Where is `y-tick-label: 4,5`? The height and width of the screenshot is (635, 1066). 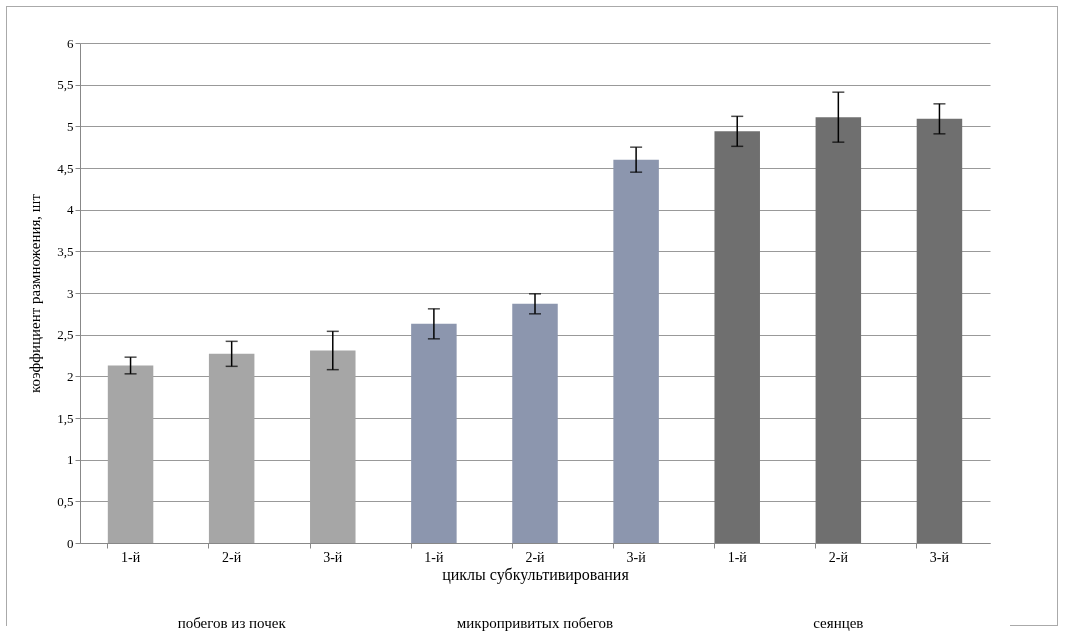
y-tick-label: 4,5 is located at coordinates (65, 168).